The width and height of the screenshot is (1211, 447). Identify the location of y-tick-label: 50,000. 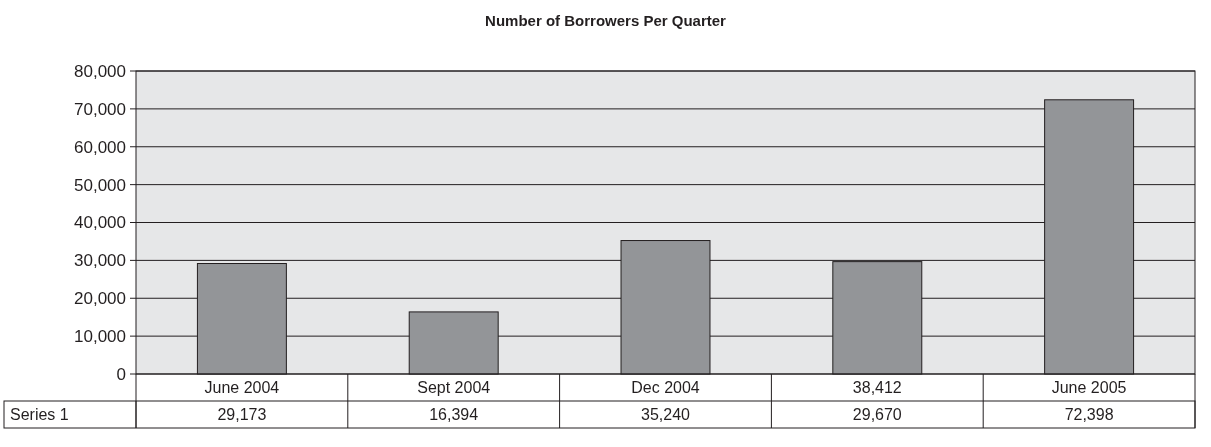
(100, 185).